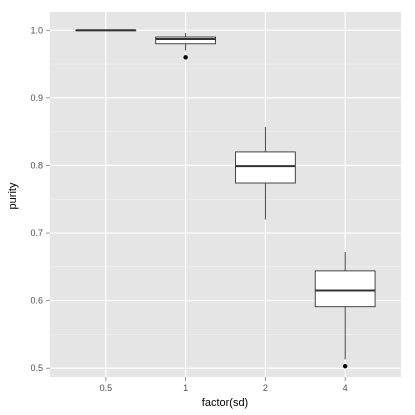  I want to click on y-tick-label: 0.5, so click(36, 368).